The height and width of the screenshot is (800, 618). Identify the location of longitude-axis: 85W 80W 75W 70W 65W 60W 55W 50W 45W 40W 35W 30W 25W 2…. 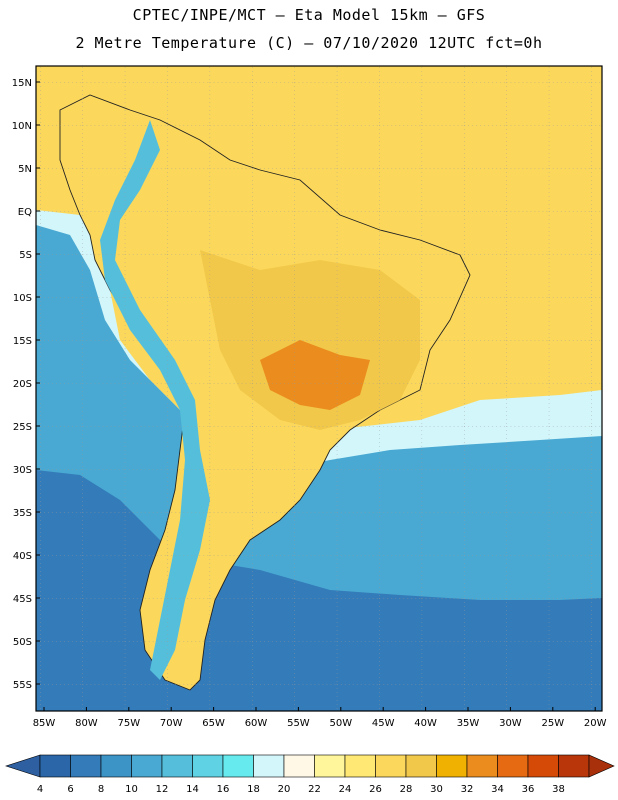
(320, 718).